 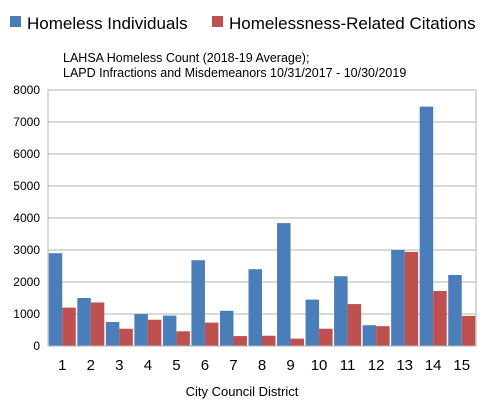 I want to click on x-tick-label: 4, so click(x=148, y=365).